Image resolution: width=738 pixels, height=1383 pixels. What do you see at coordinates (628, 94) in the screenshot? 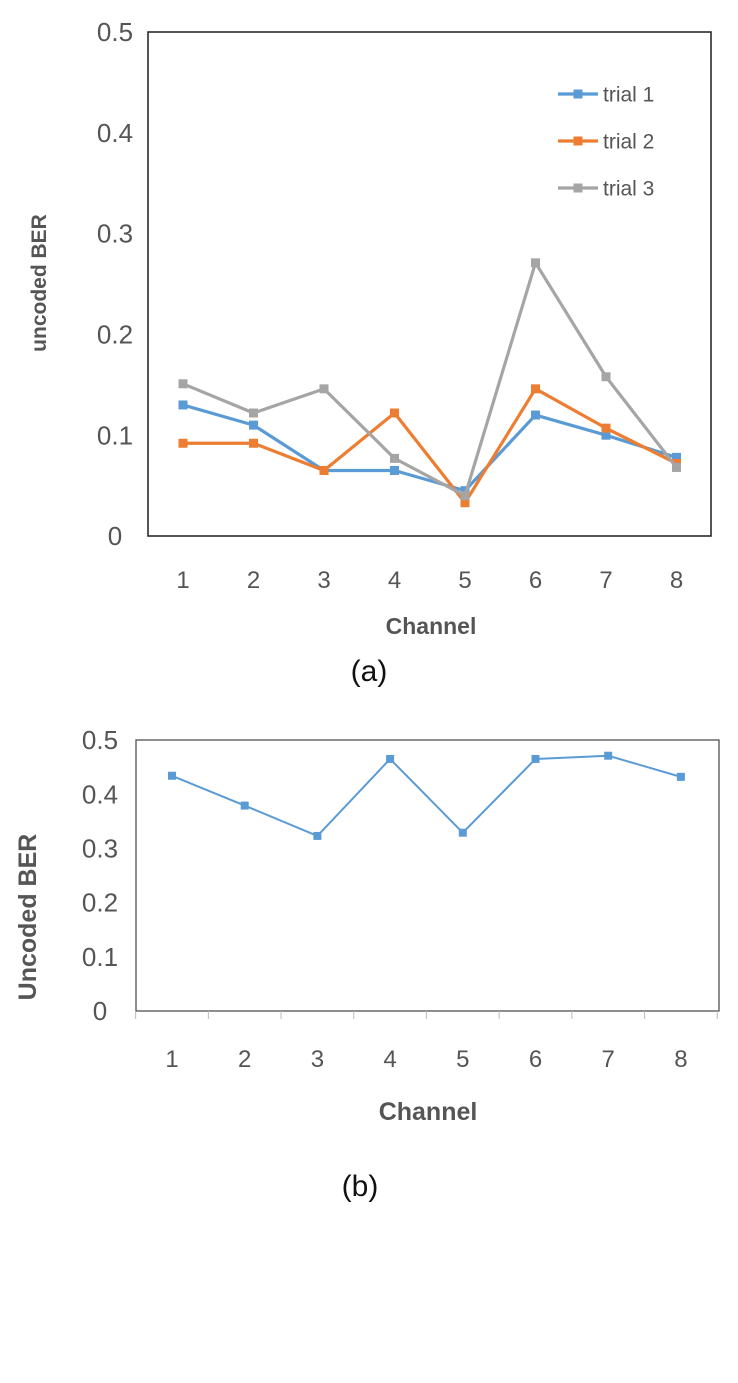
I see `legend-label: trial 1` at bounding box center [628, 94].